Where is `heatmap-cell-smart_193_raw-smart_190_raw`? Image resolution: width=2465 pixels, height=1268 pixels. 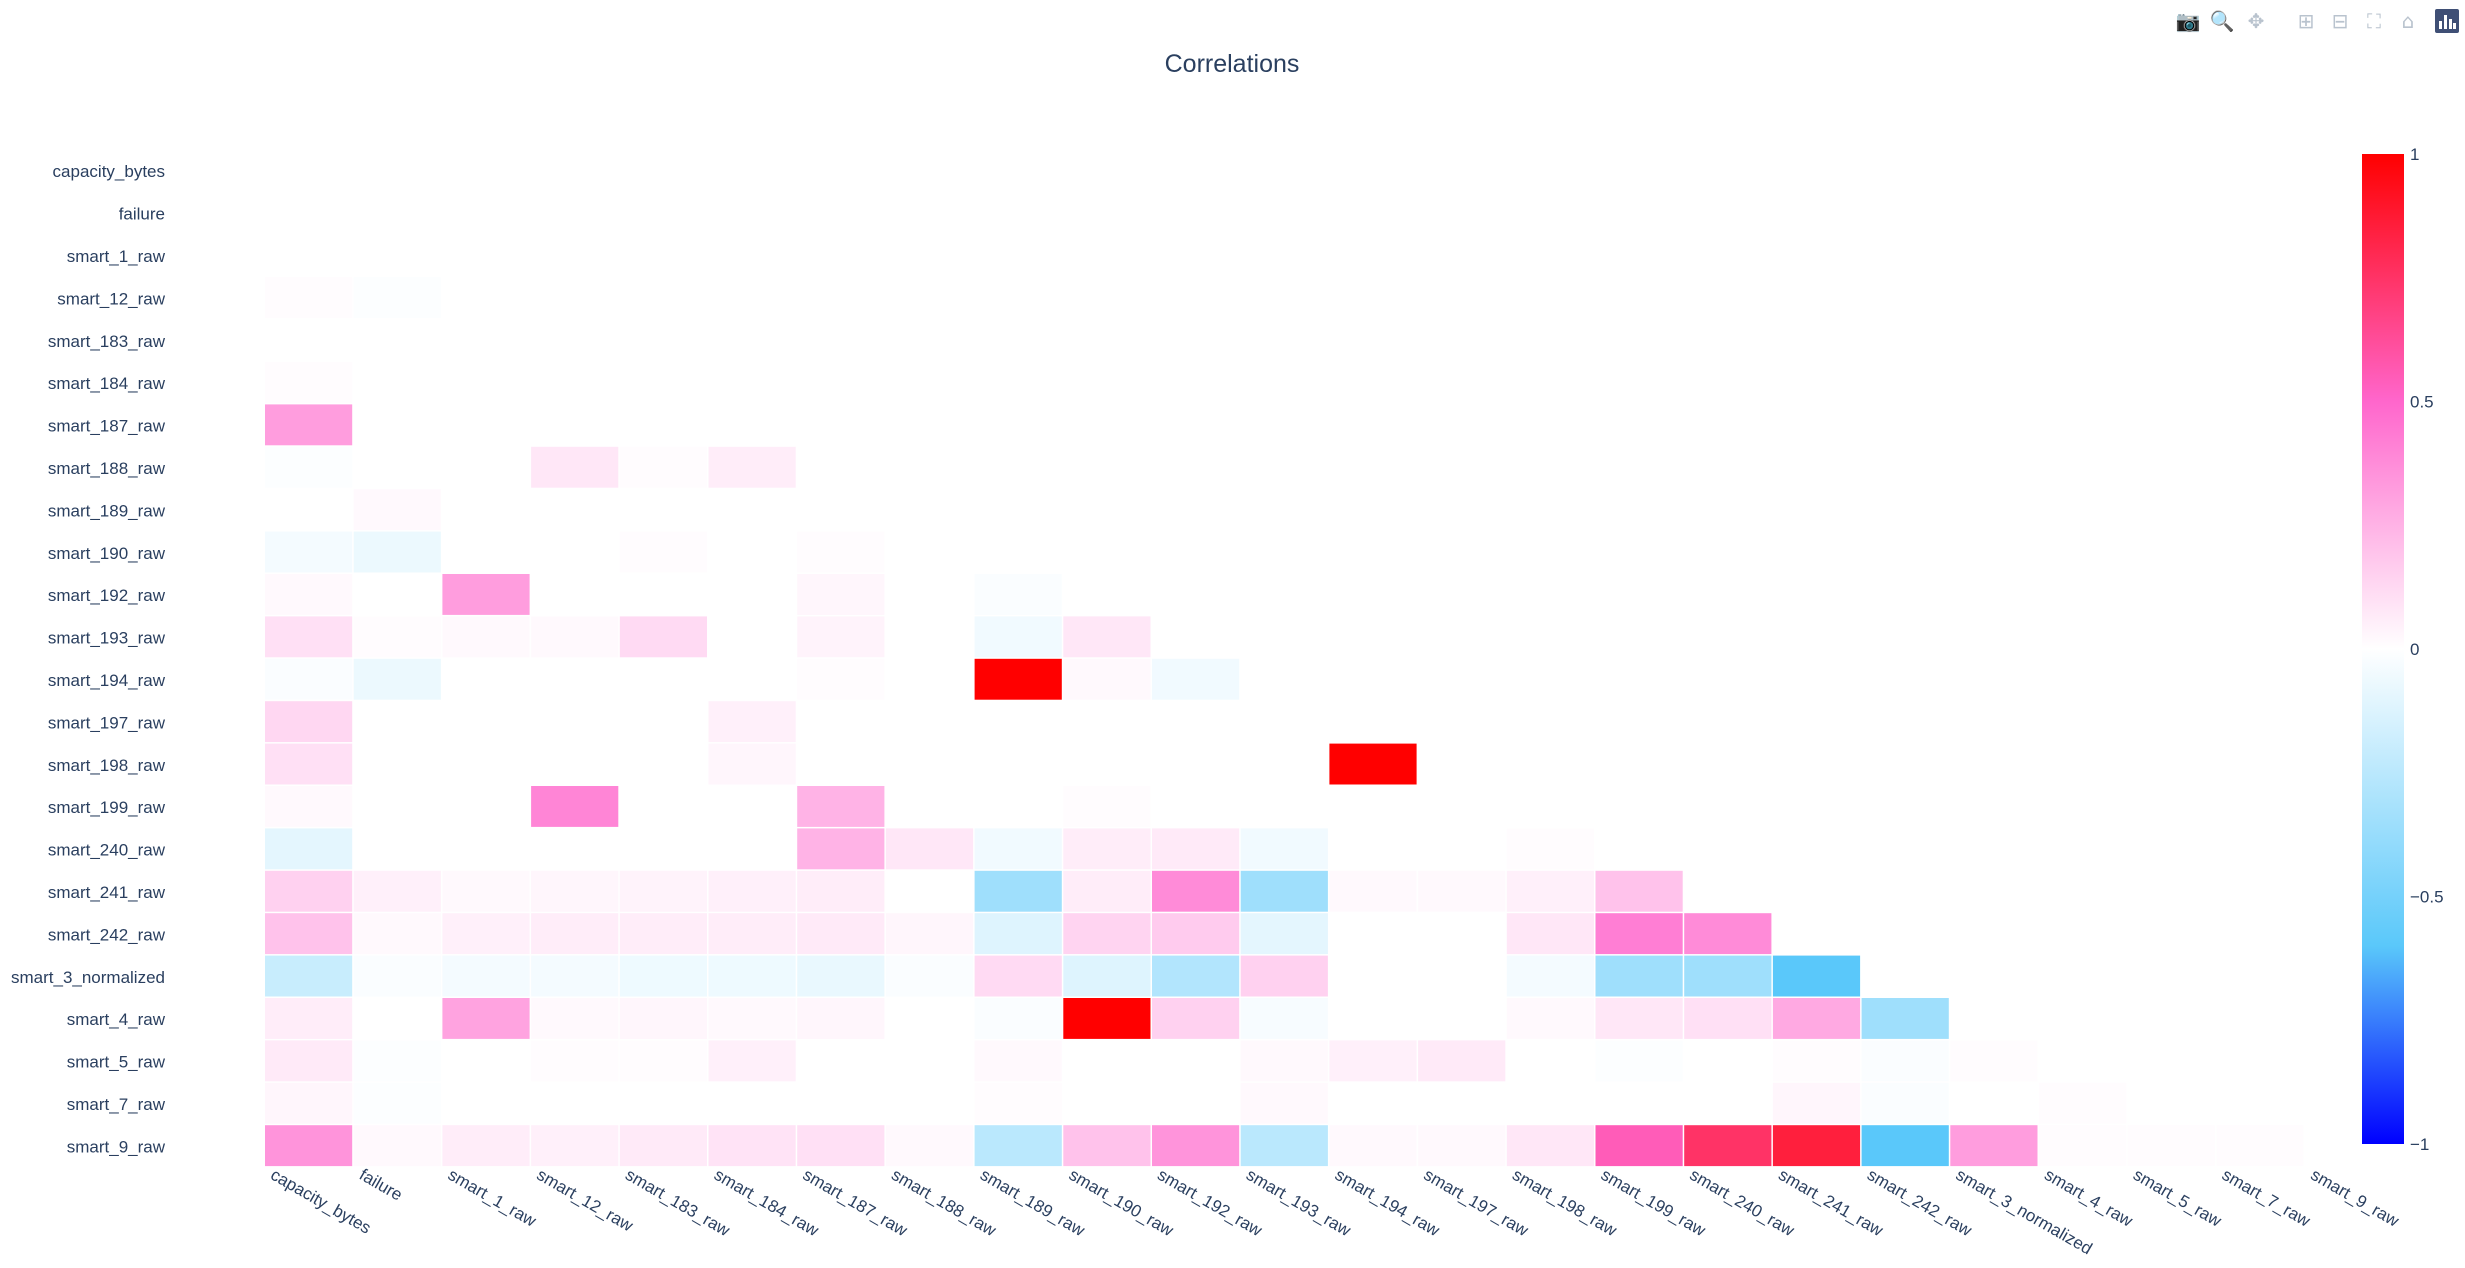 heatmap-cell-smart_193_raw-smart_190_raw is located at coordinates (1107, 637).